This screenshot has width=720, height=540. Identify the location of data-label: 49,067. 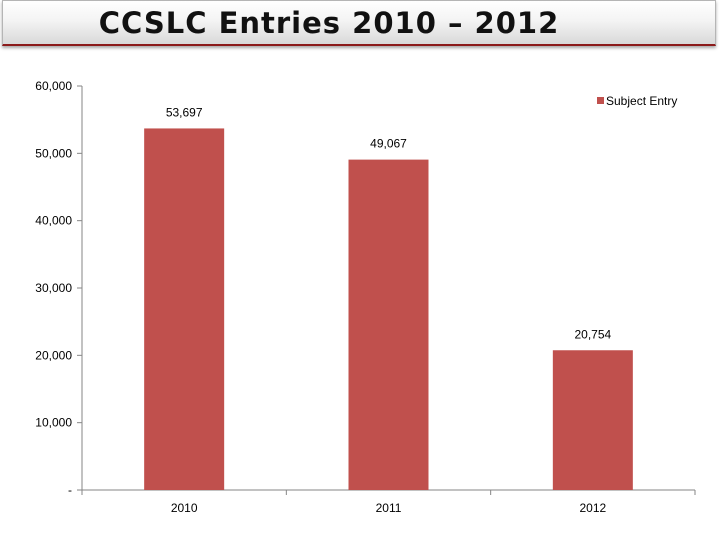
(388, 144).